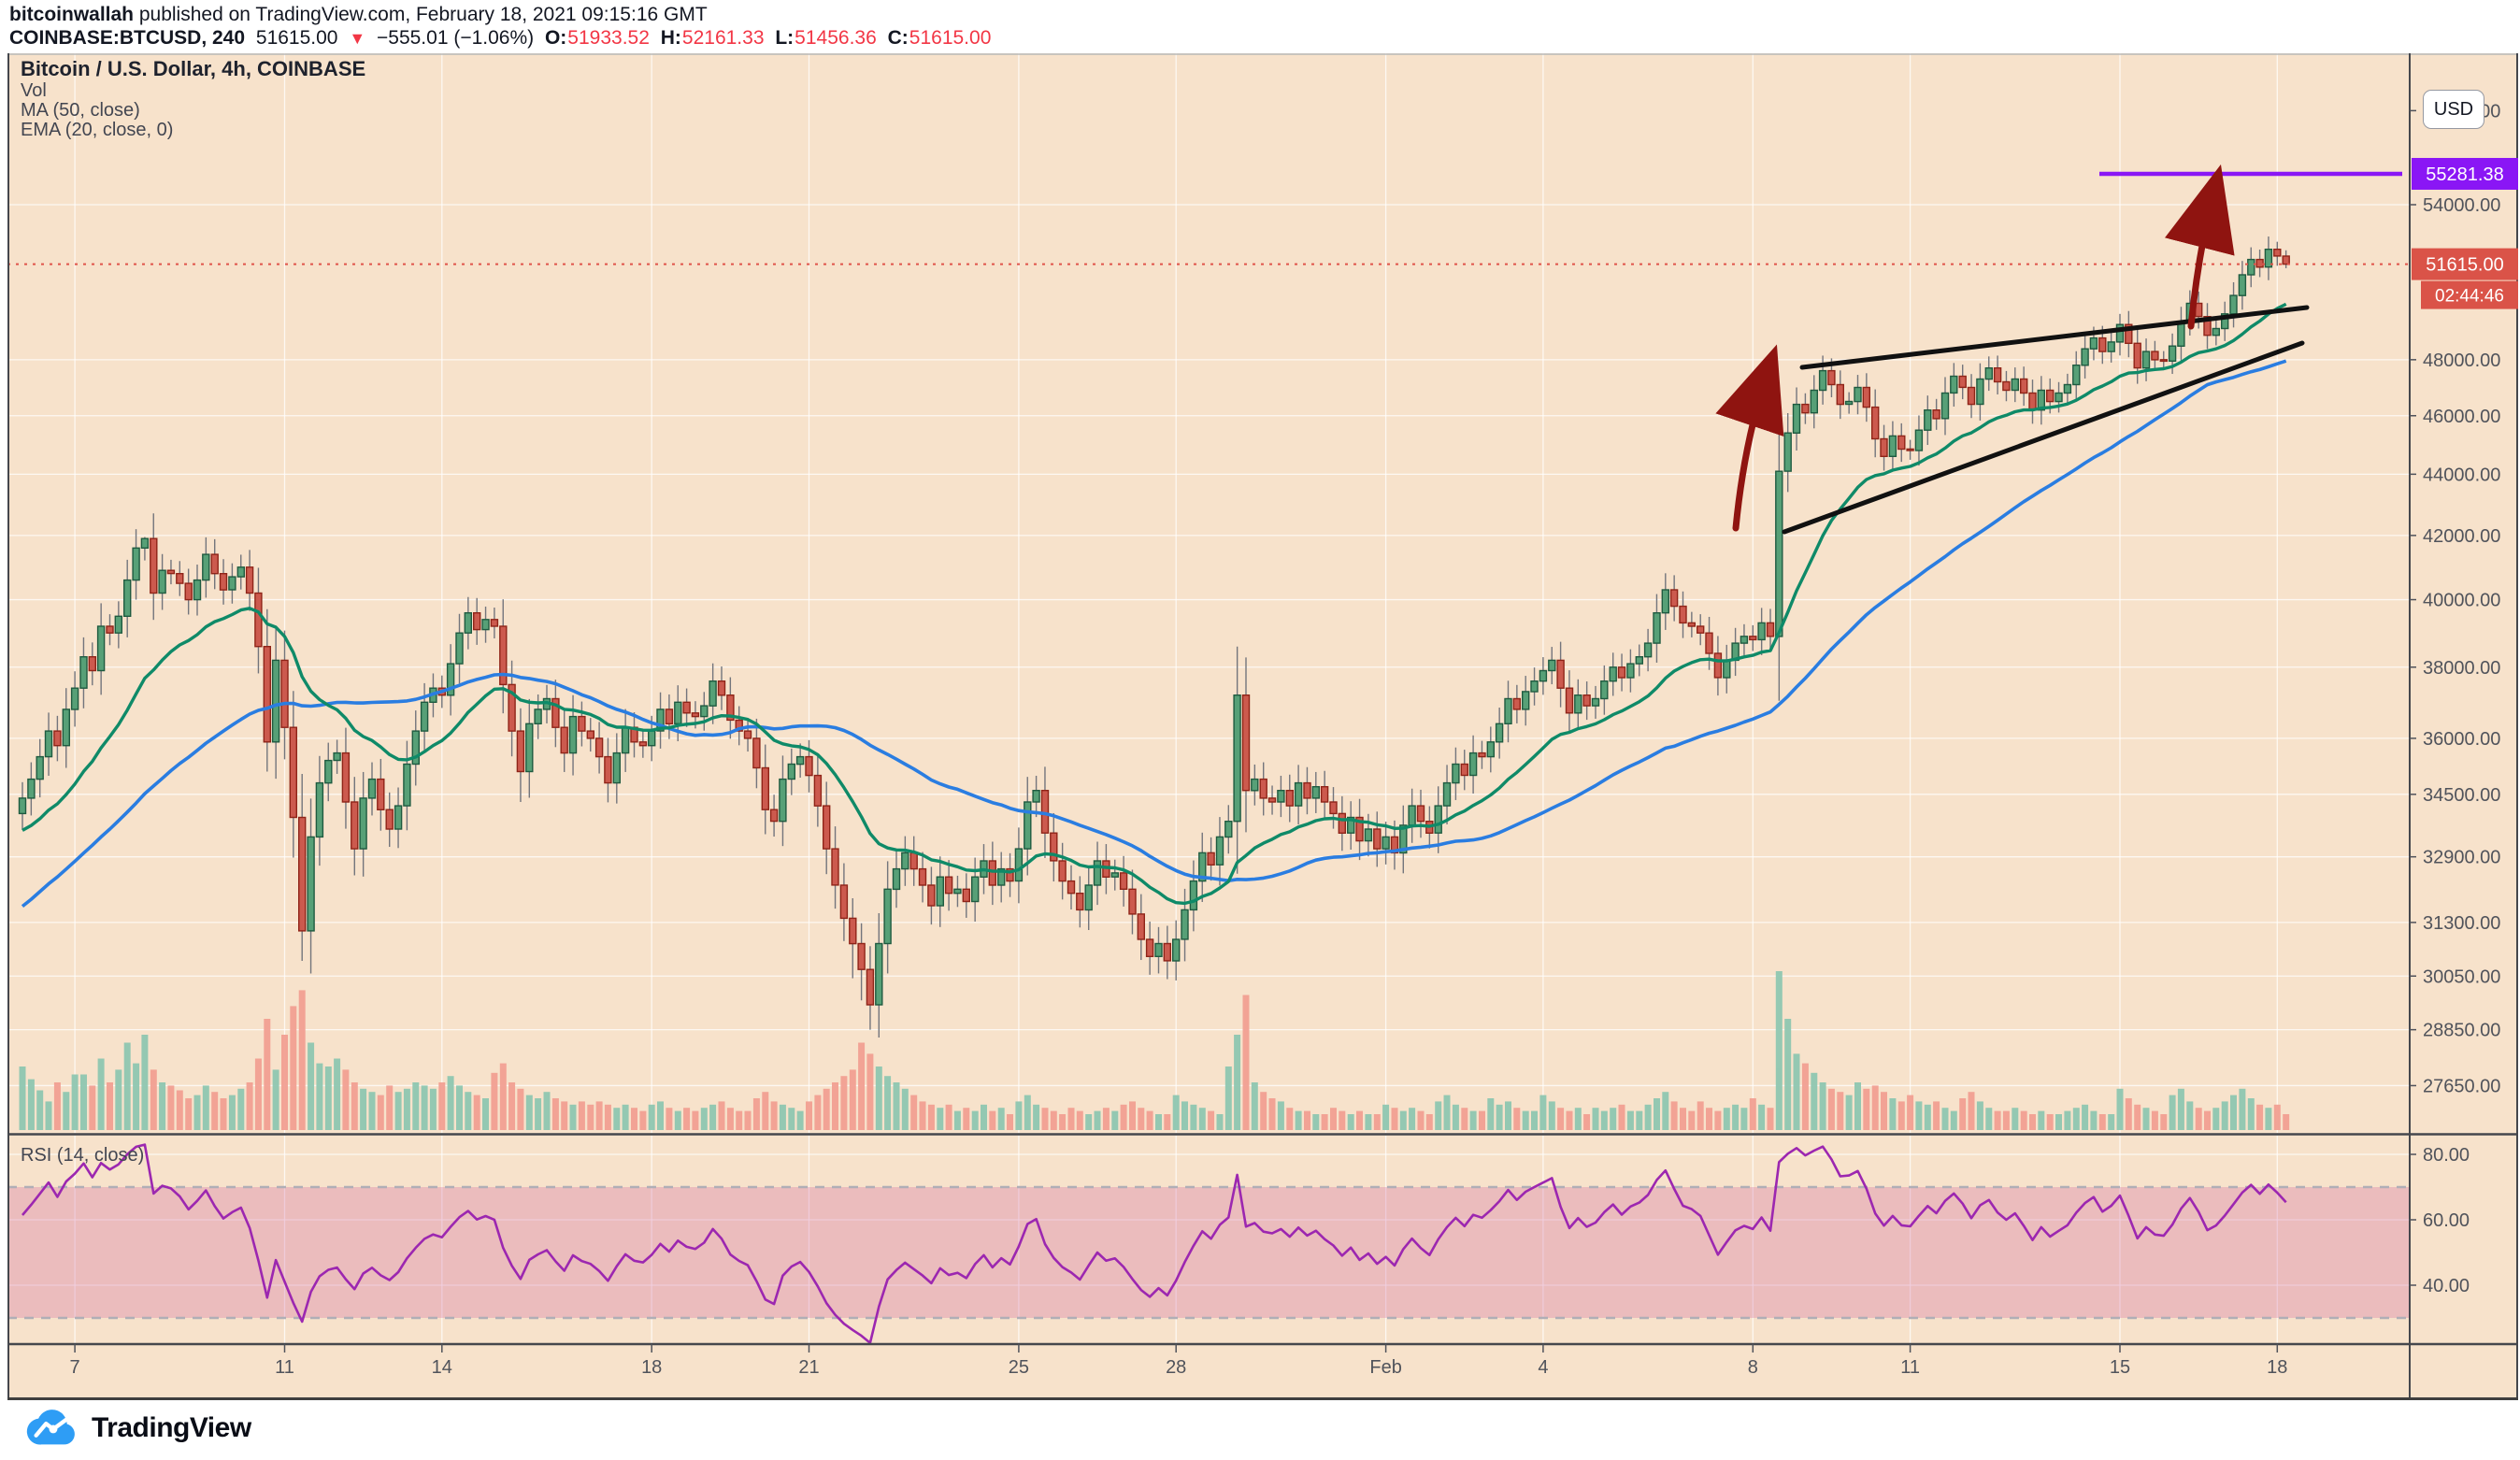  I want to click on currency-toggle-button: USD, so click(2453, 109).